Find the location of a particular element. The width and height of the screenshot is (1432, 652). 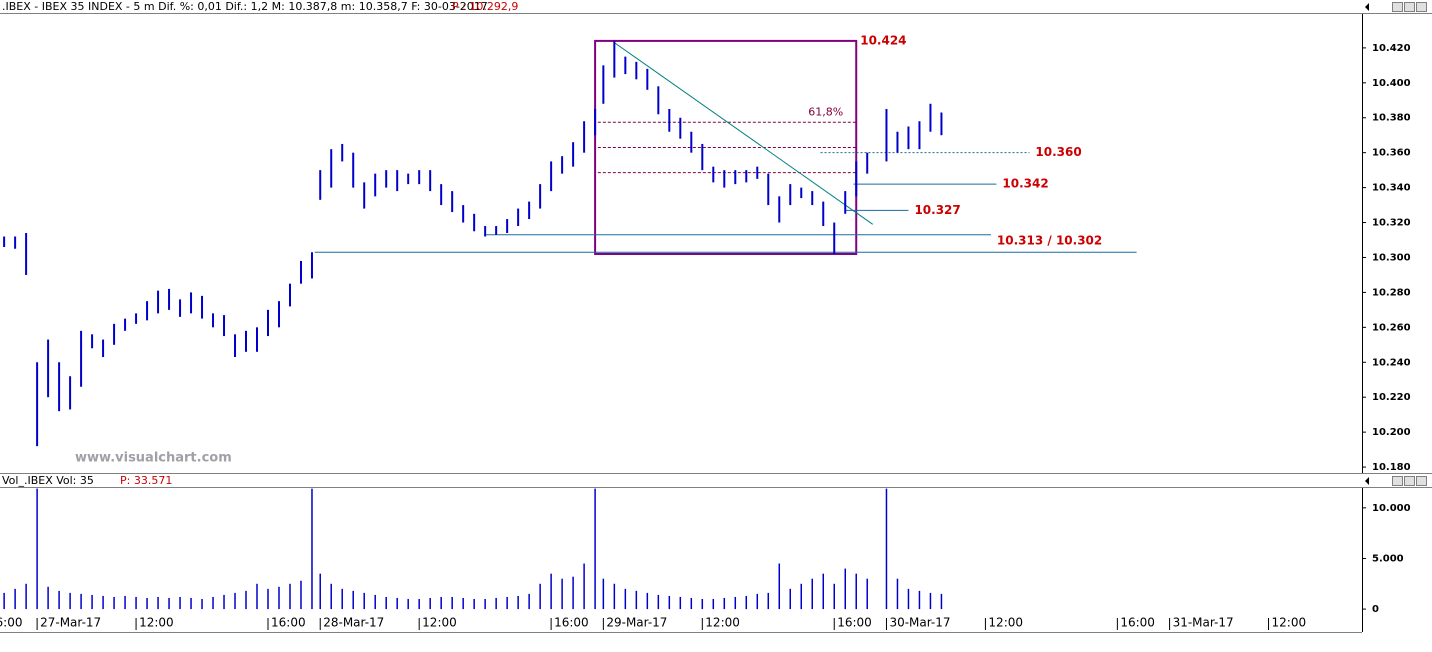

level-label: 10.327 is located at coordinates (937, 210).